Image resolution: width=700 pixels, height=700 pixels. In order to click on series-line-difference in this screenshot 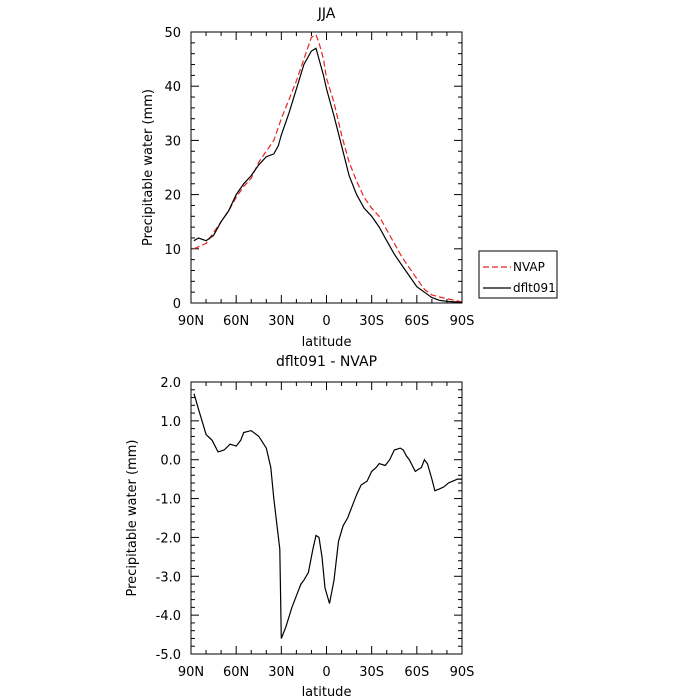, I will do `click(327, 516)`.